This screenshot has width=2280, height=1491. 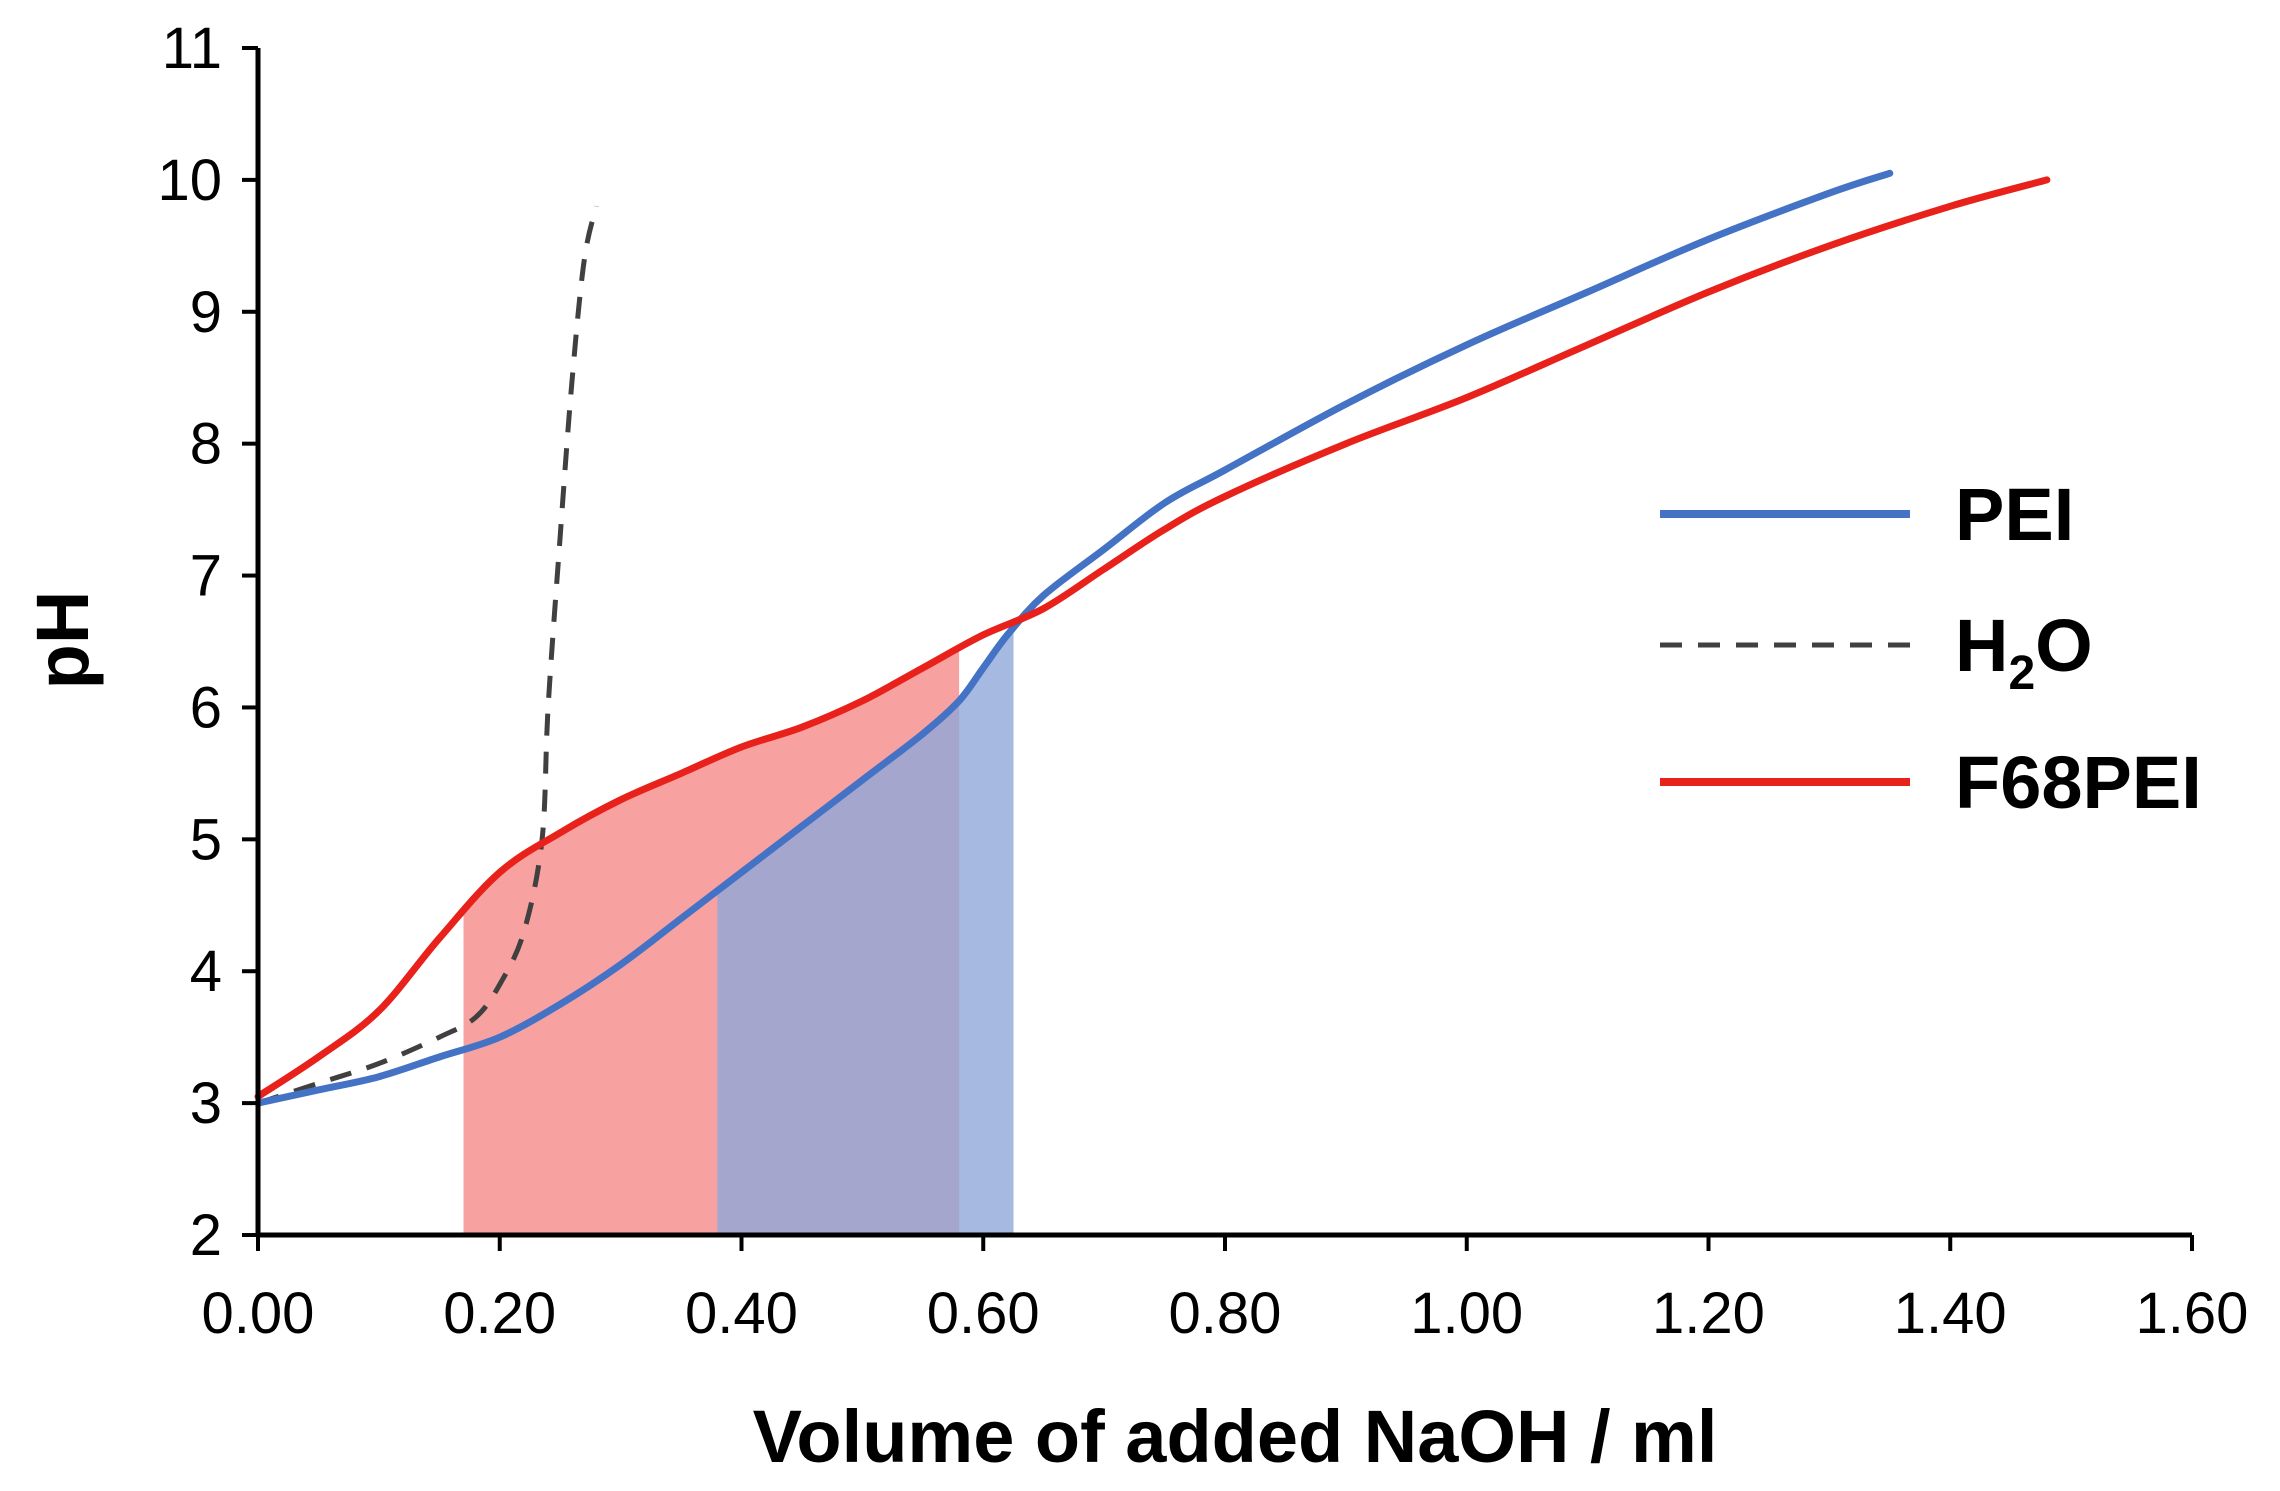 I want to click on x-axis-title: Volume of added NaOH / ml, so click(x=1235, y=1436).